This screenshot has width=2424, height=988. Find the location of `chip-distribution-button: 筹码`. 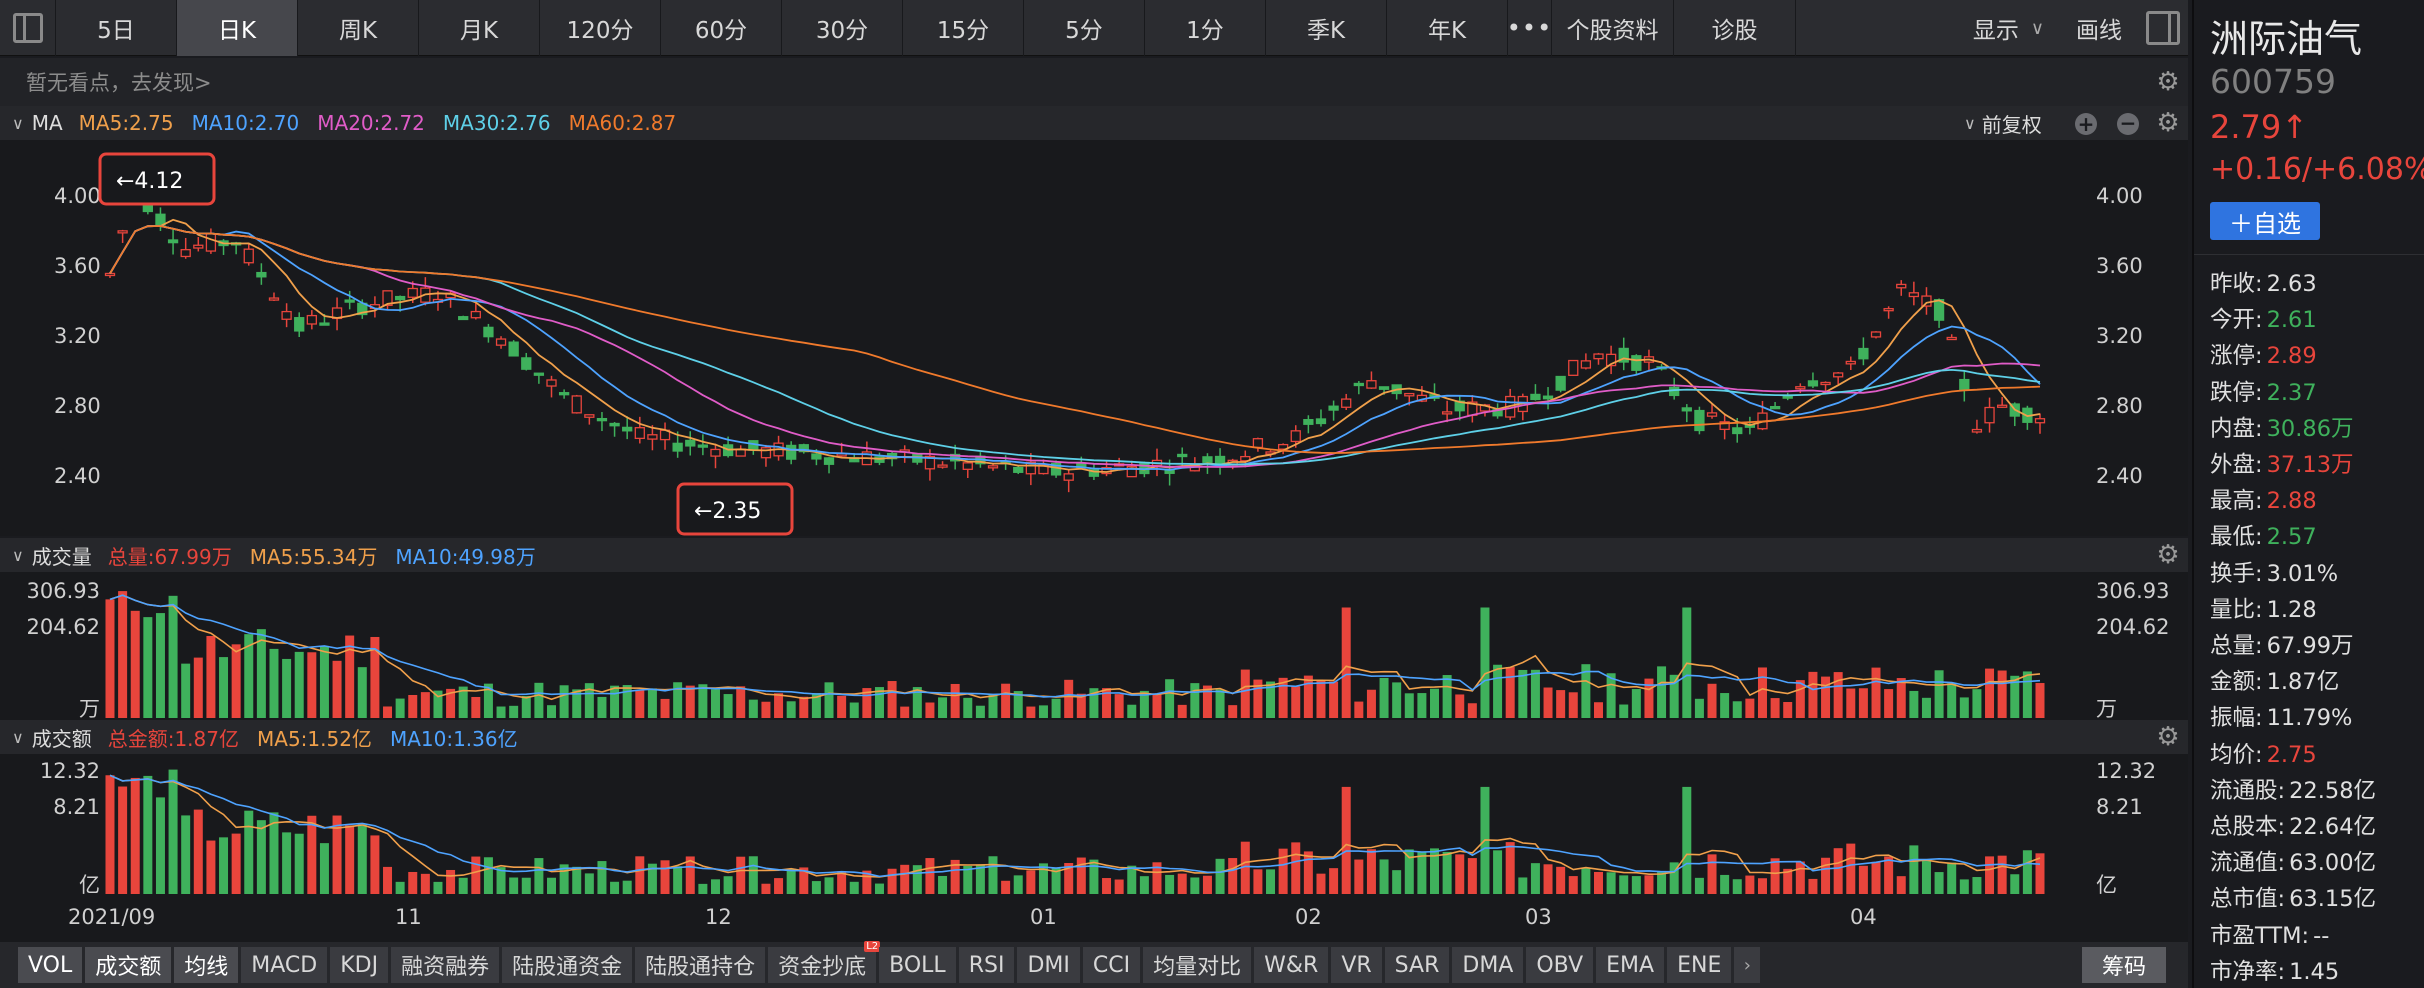

chip-distribution-button: 筹码 is located at coordinates (2123, 965).